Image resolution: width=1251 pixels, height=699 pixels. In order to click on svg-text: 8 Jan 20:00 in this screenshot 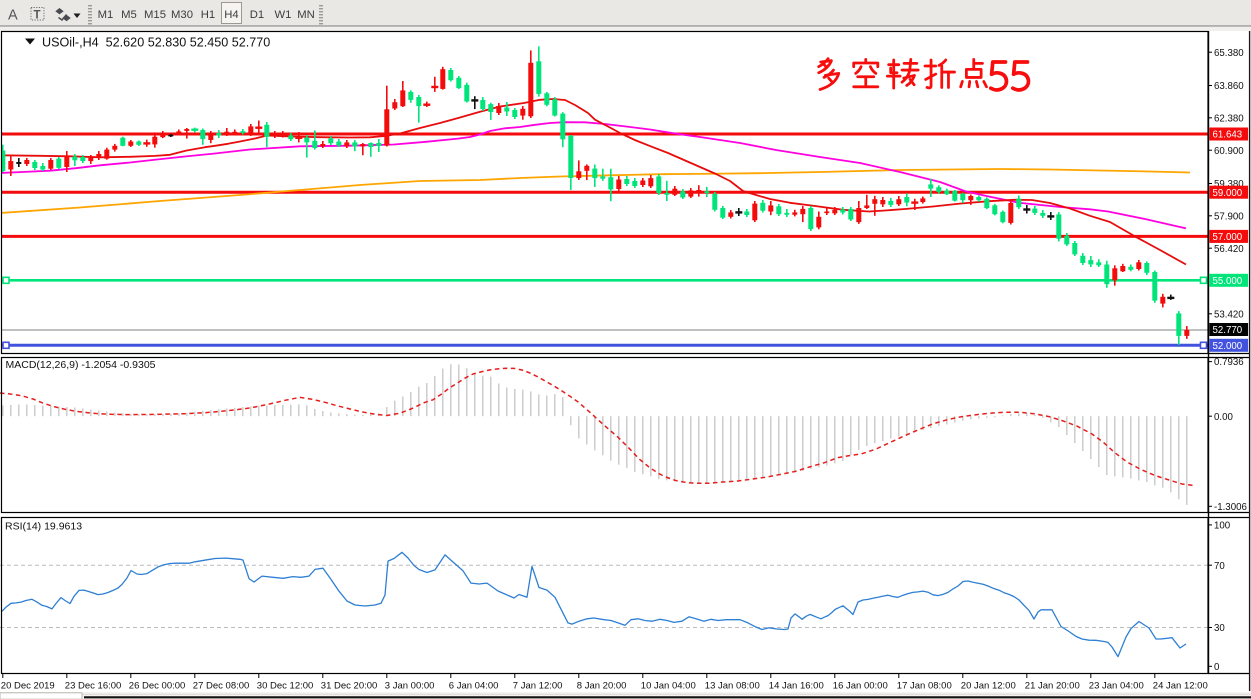, I will do `click(602, 686)`.